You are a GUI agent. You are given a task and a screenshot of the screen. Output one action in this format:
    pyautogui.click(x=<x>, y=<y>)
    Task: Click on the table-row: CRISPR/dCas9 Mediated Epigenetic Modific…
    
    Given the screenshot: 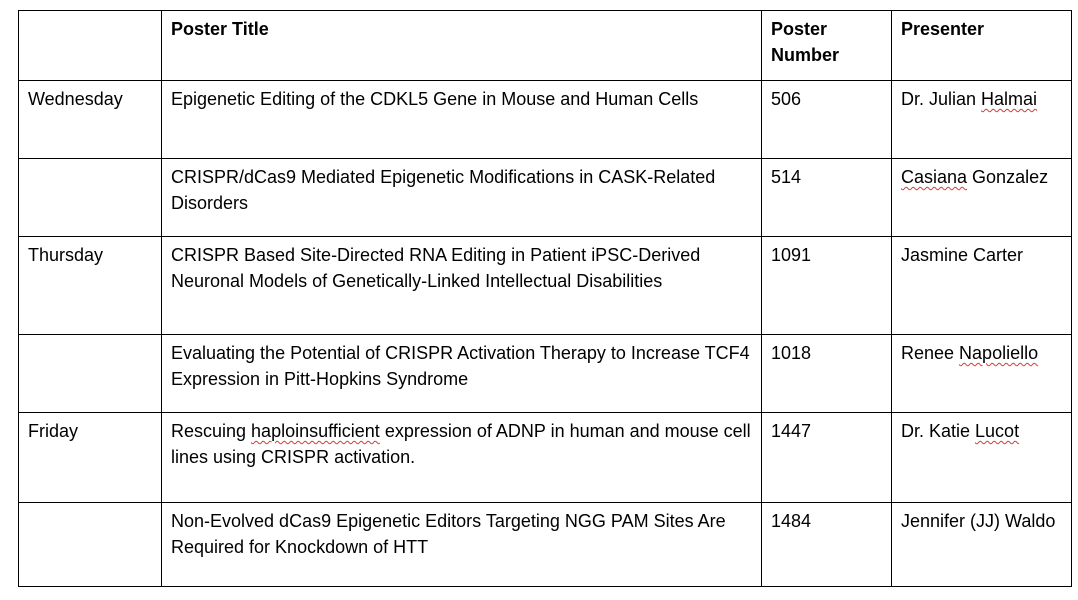 What is the action you would take?
    pyautogui.click(x=545, y=197)
    